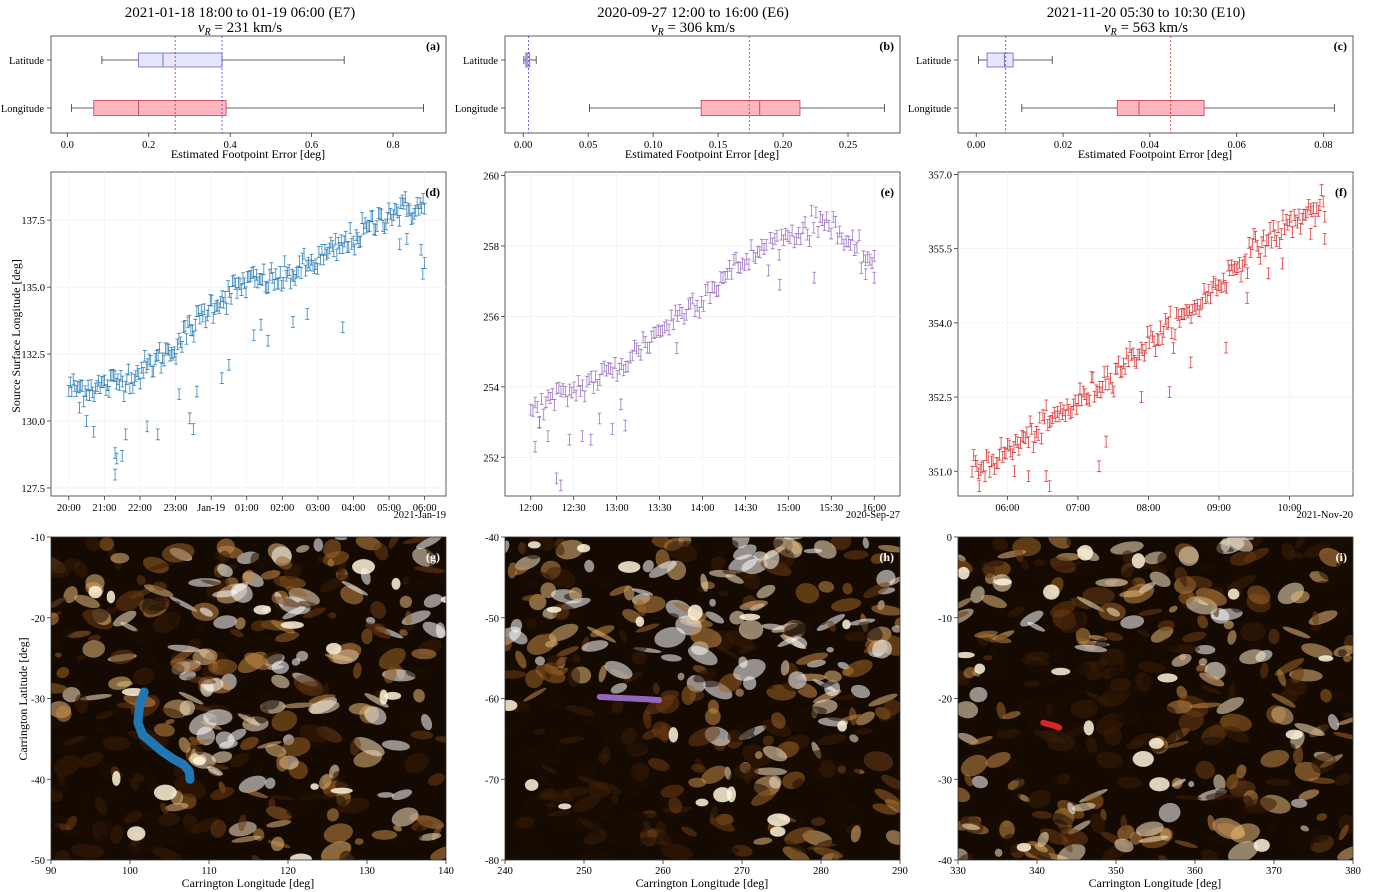  What do you see at coordinates (1007, 508) in the screenshot?
I see `x-tick-label: 06:00` at bounding box center [1007, 508].